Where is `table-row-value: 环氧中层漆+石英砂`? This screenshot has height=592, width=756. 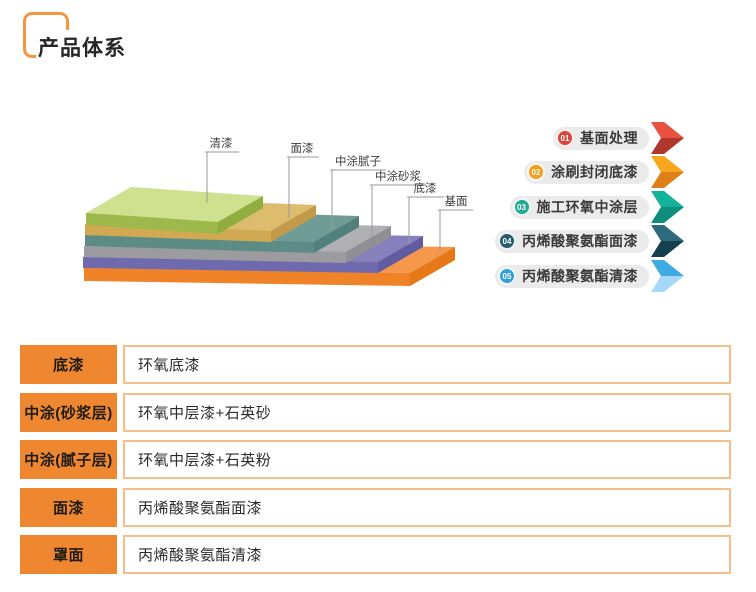
table-row-value: 环氧中层漆+石英砂 is located at coordinates (427, 412).